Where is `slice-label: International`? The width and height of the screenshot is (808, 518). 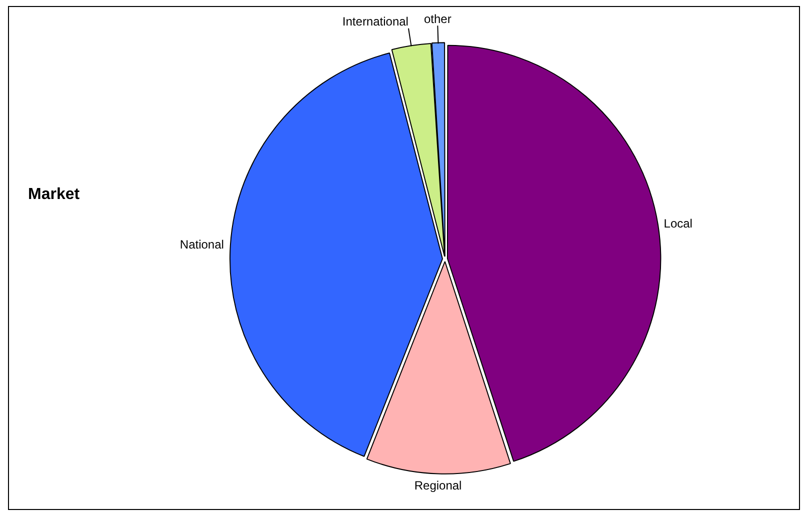
slice-label: International is located at coordinates (375, 21).